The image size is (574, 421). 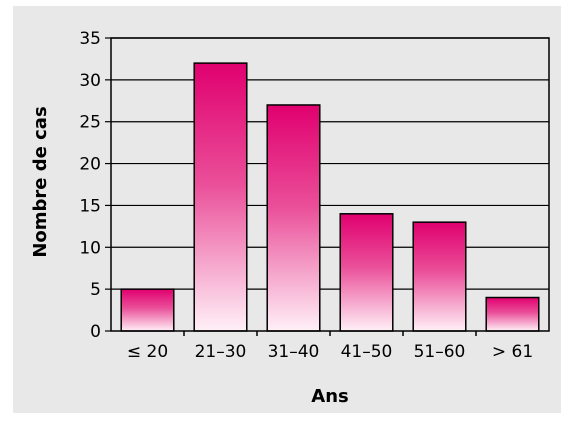 I want to click on y-tick-label-30: 30, so click(x=90, y=81).